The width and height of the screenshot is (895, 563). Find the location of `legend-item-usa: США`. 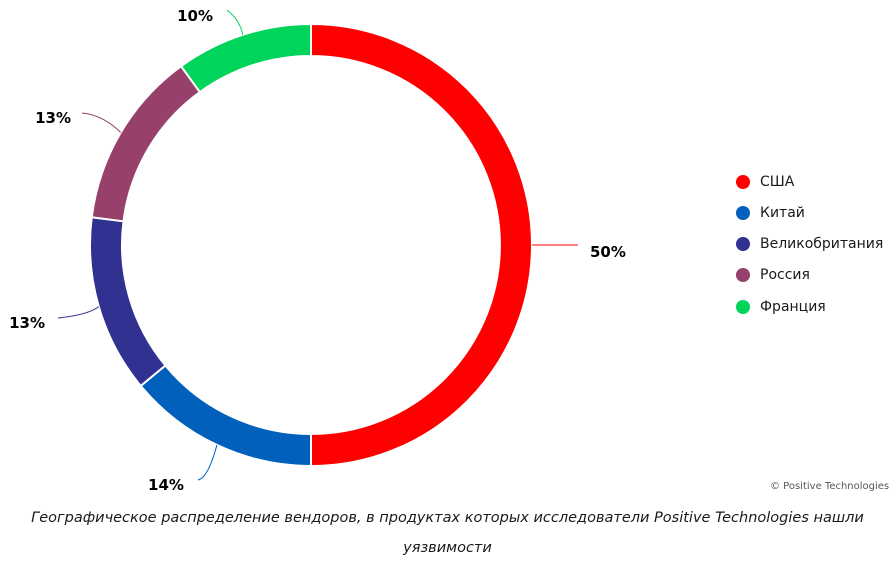

legend-item-usa: США is located at coordinates (809, 181).